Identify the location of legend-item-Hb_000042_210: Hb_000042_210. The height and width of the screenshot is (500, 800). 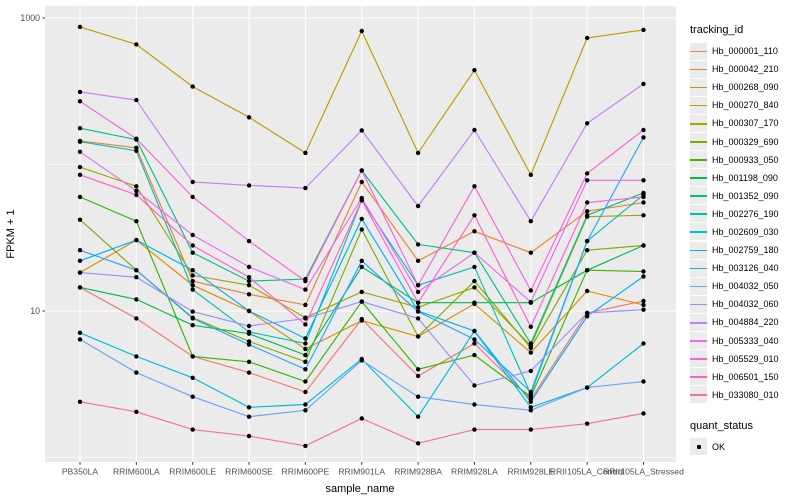
(745, 69).